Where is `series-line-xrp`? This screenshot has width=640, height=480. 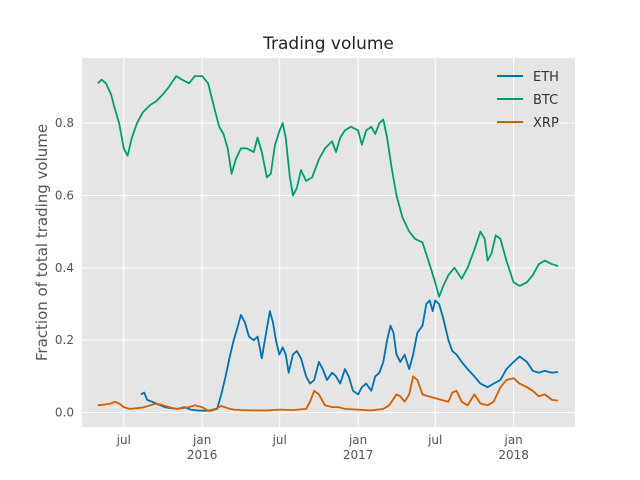
series-line-xrp is located at coordinates (328, 393).